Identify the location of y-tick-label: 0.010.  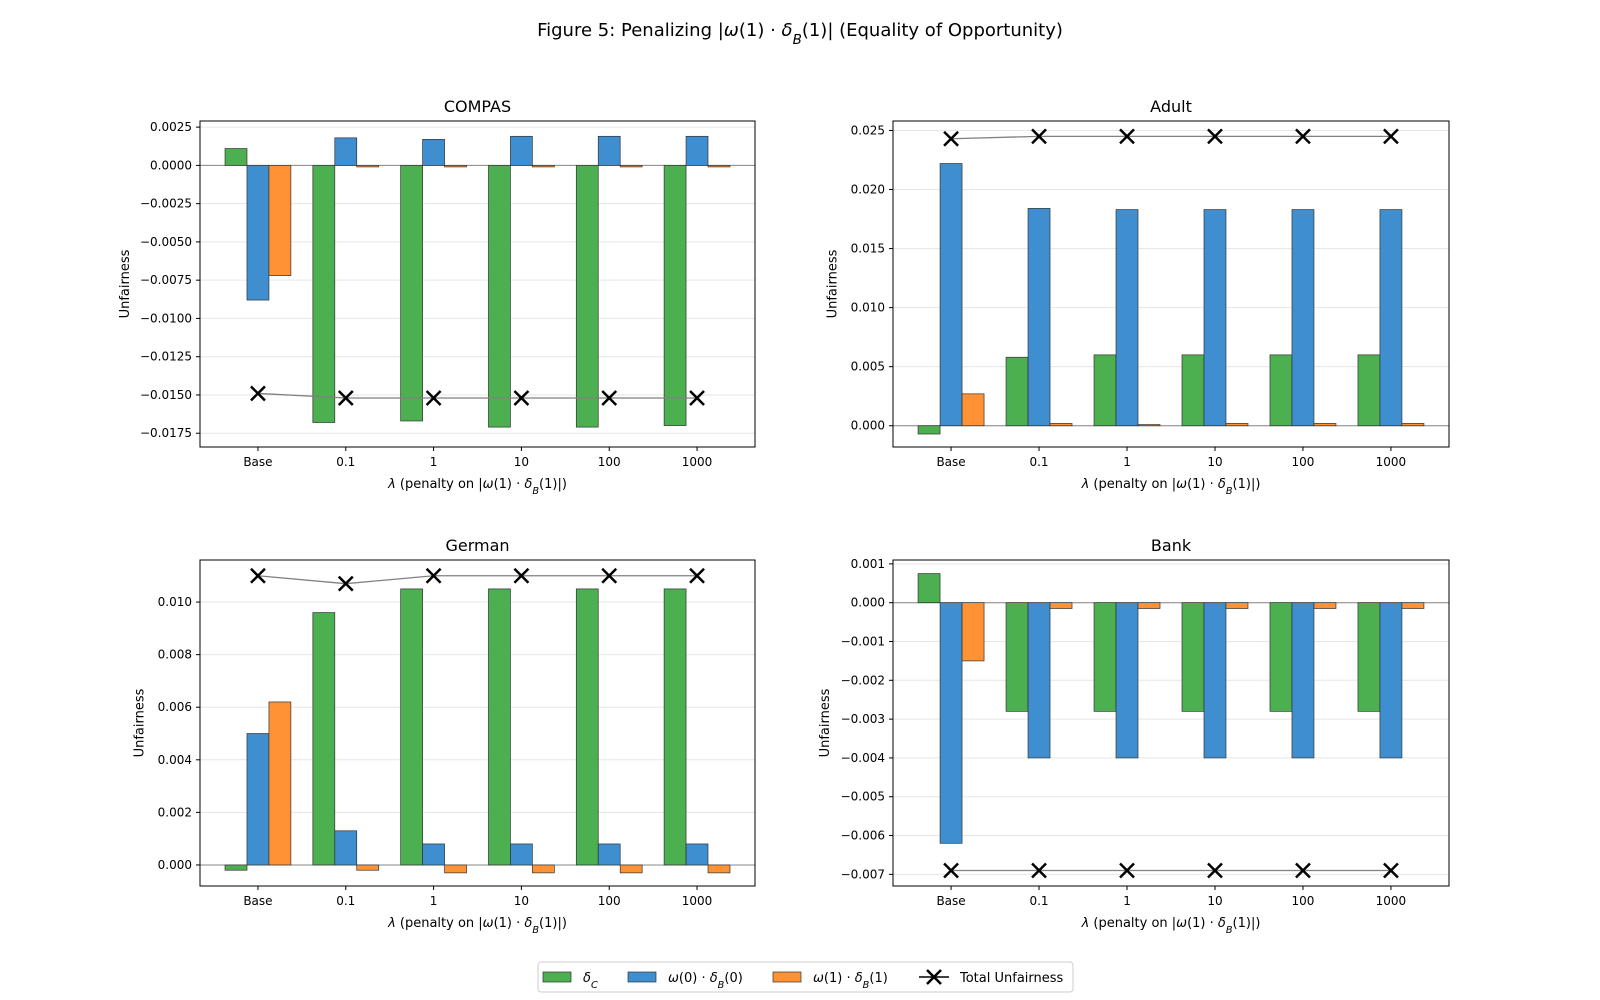
(868, 308).